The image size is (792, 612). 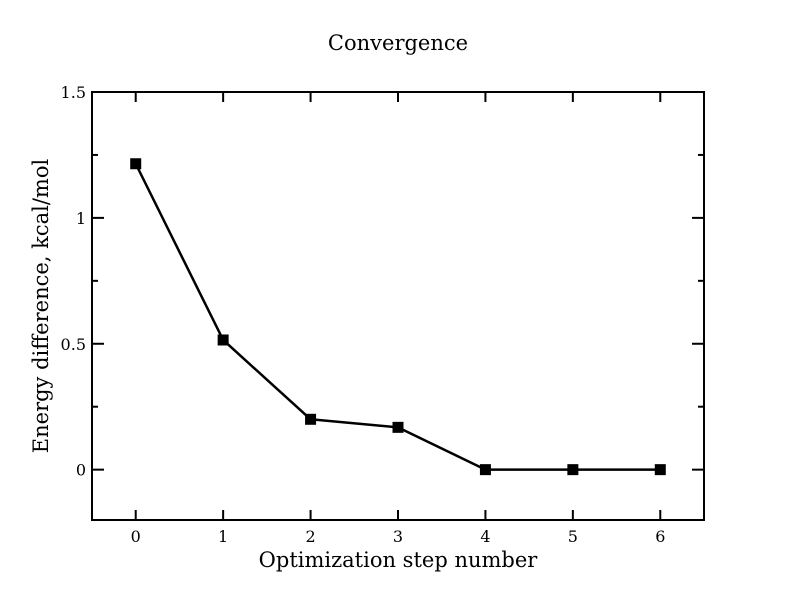 I want to click on x-tick-label: 3, so click(x=398, y=536).